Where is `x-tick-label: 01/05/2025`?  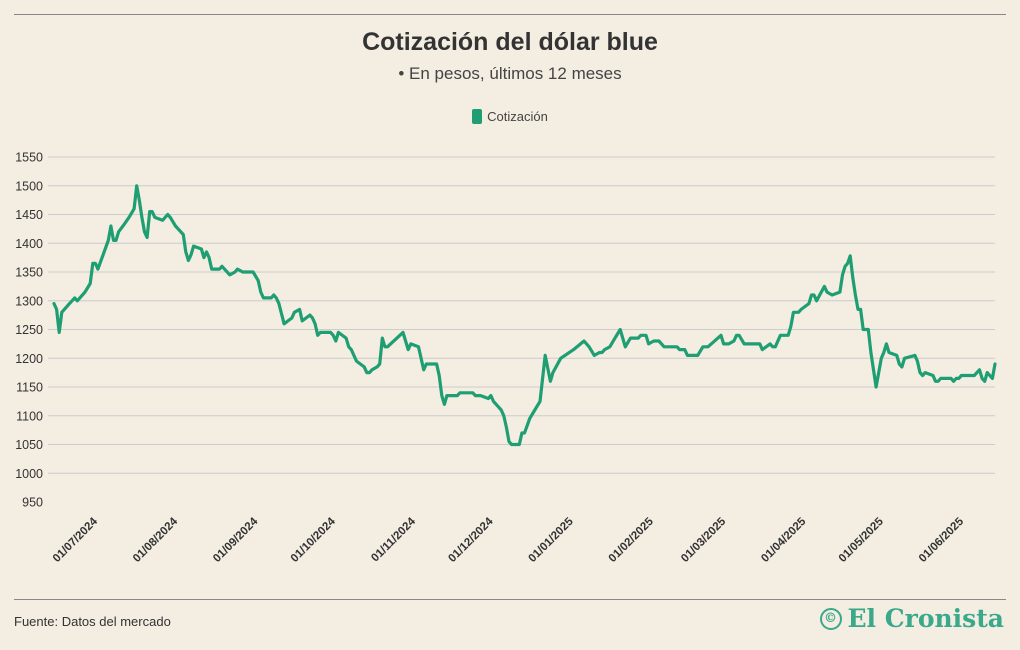 x-tick-label: 01/05/2025 is located at coordinates (862, 540).